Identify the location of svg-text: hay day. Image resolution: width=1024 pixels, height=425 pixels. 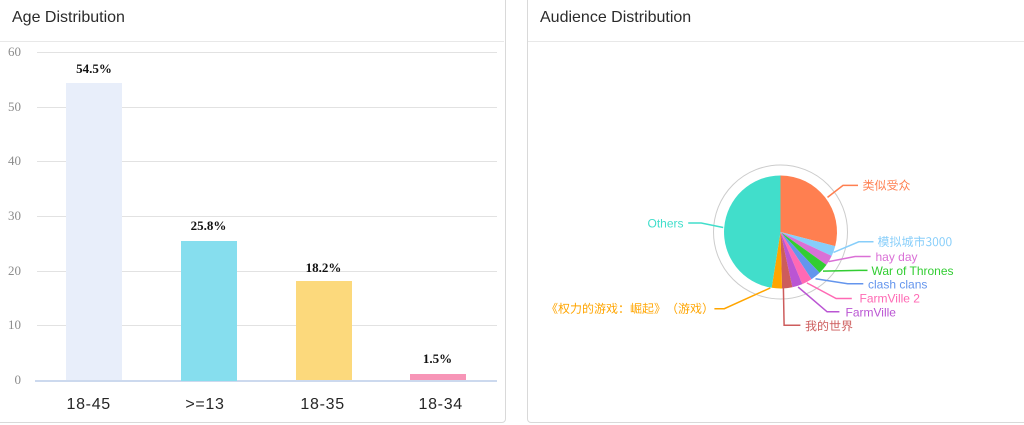
(897, 257).